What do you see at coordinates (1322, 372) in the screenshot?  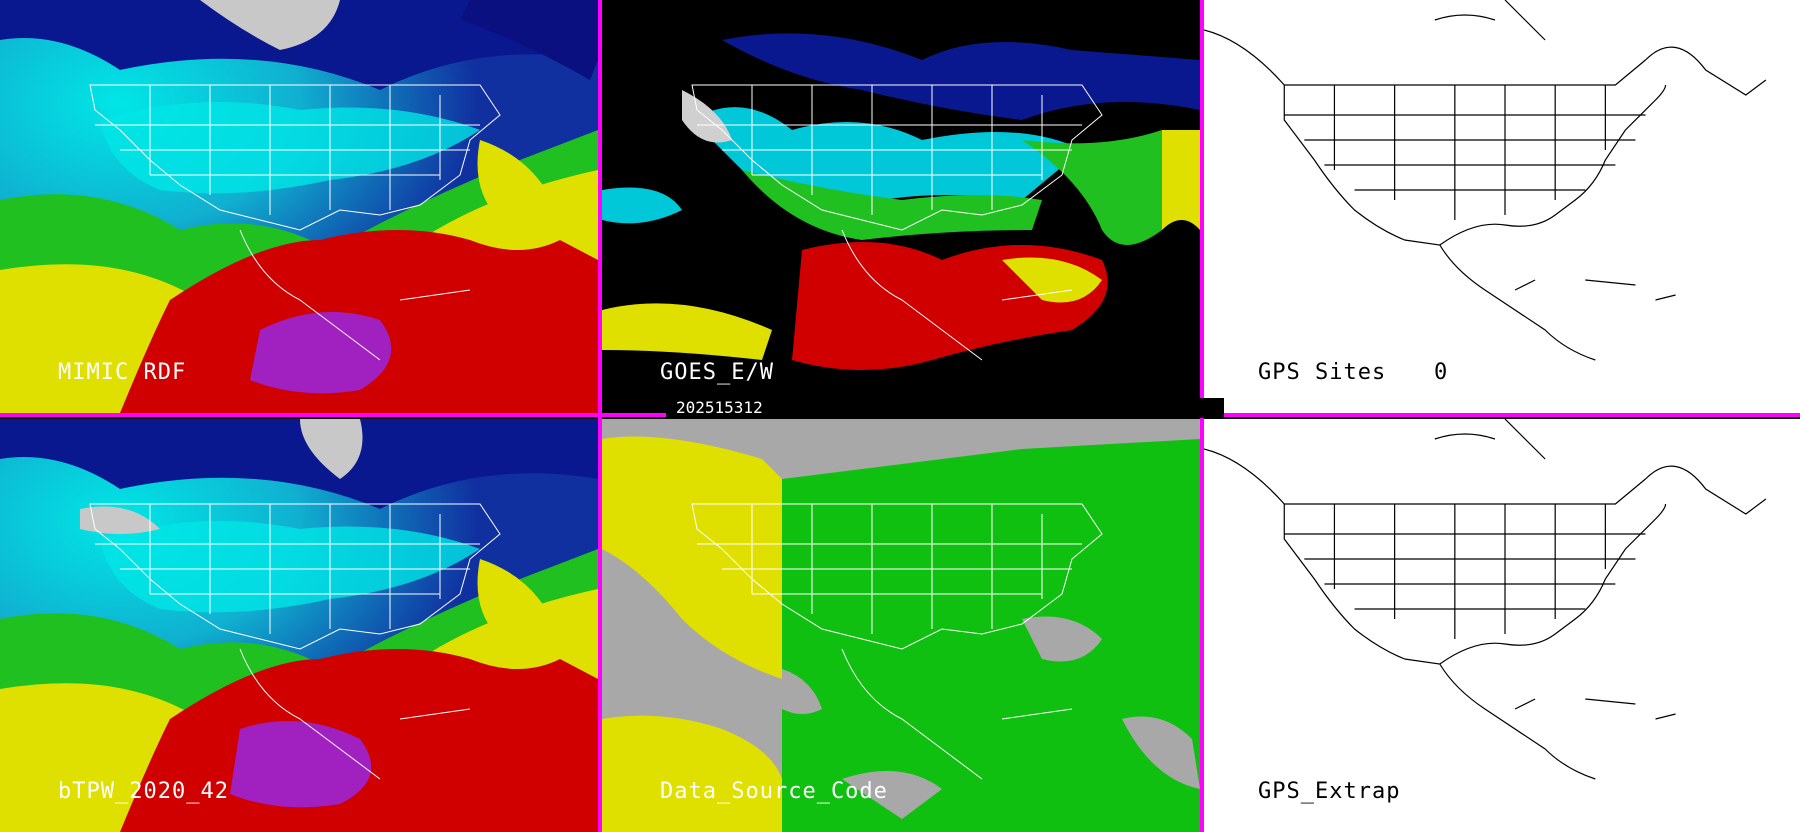 I see `gps-sites-label: GPS Sites` at bounding box center [1322, 372].